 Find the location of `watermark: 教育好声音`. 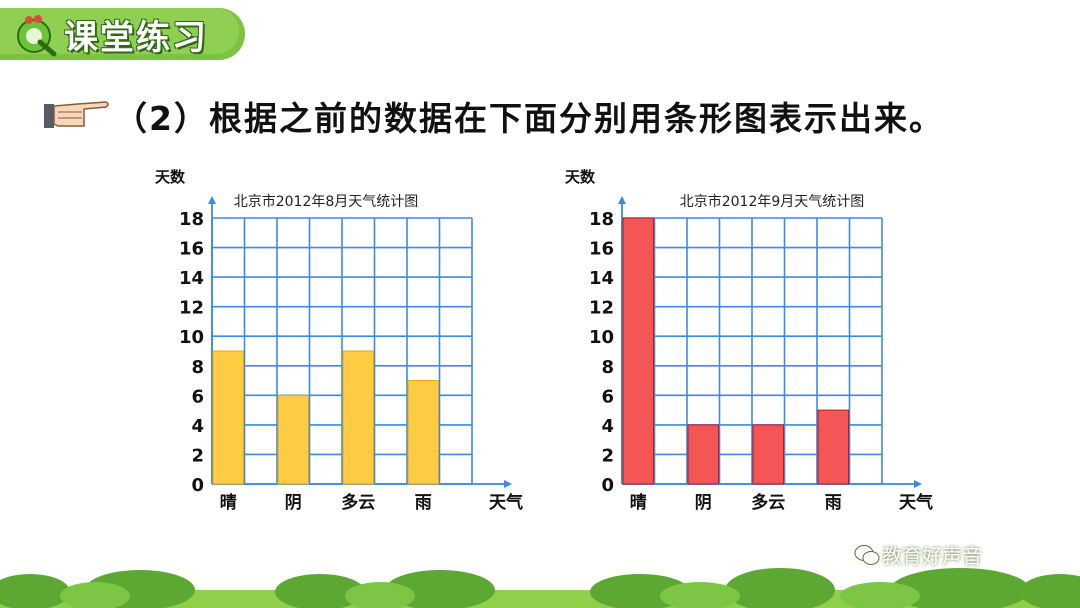

watermark: 教育好声音 is located at coordinates (917, 554).